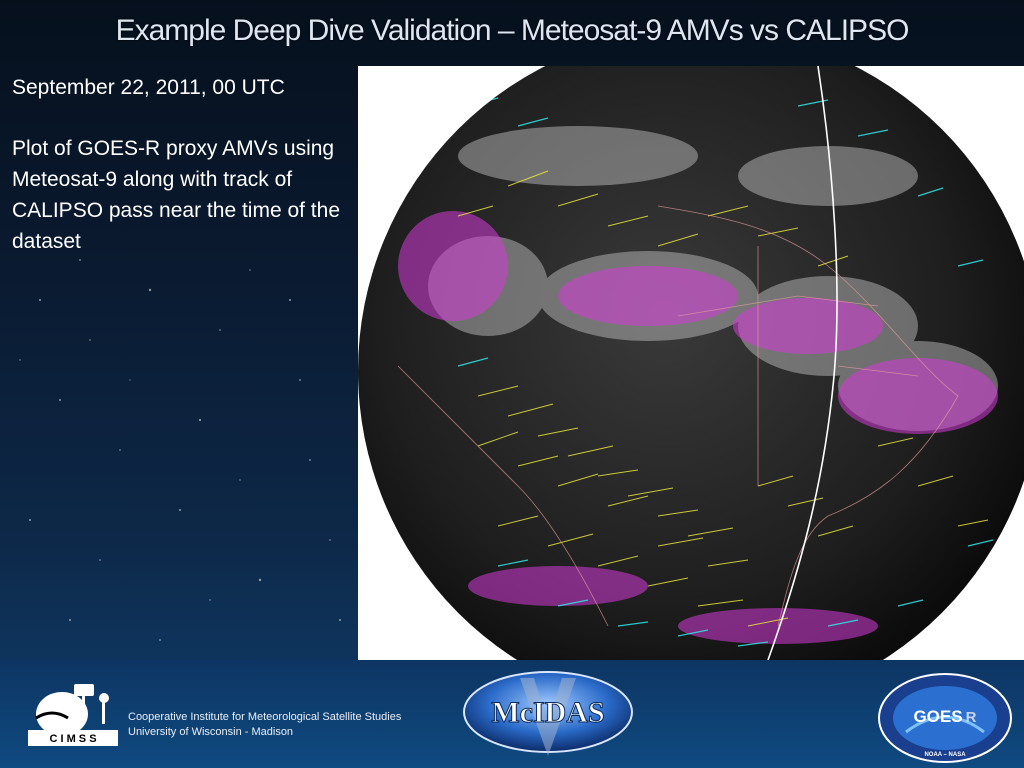  Describe the element at coordinates (802, 363) in the screenshot. I see `calipso-track-line` at that location.